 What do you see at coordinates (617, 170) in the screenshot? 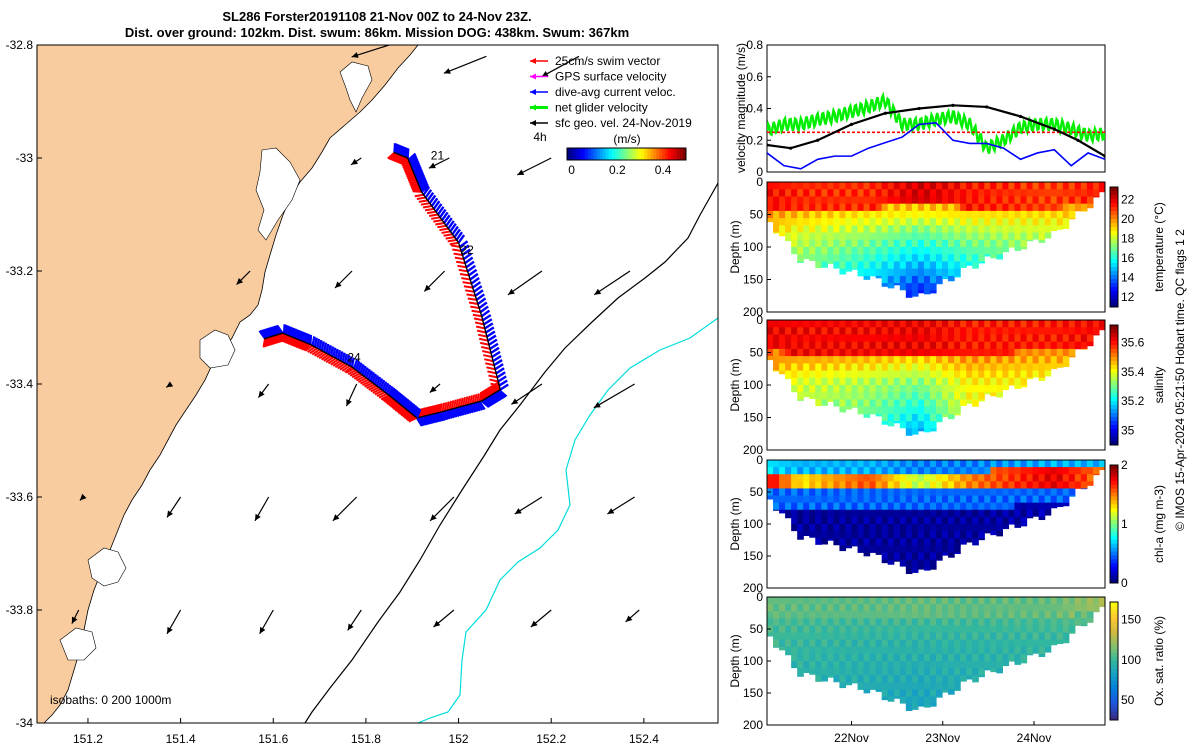
I see `colorbar-tick-label: 0.2` at bounding box center [617, 170].